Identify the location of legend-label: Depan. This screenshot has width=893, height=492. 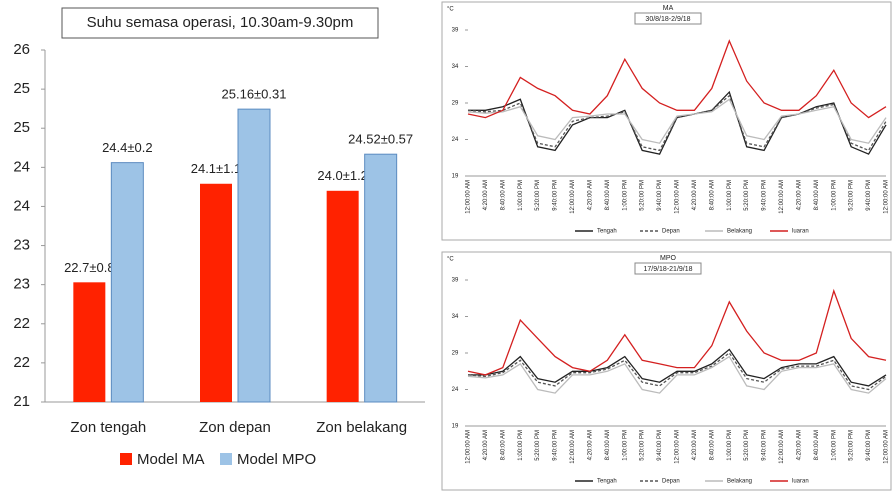
(671, 482).